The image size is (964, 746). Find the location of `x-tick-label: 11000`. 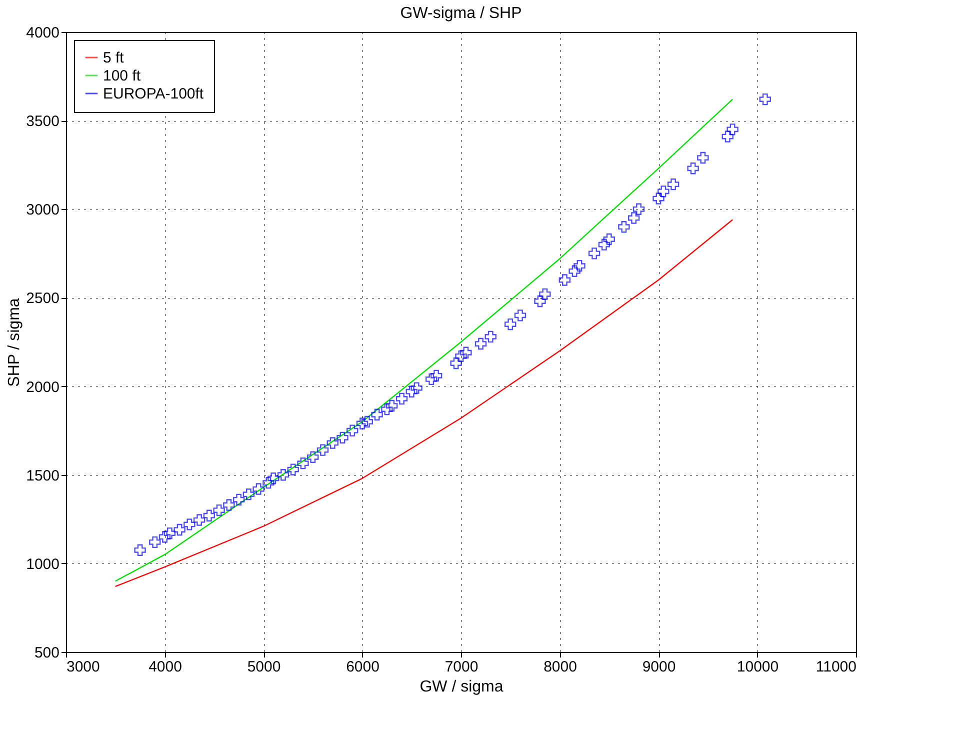

x-tick-label: 11000 is located at coordinates (836, 667).